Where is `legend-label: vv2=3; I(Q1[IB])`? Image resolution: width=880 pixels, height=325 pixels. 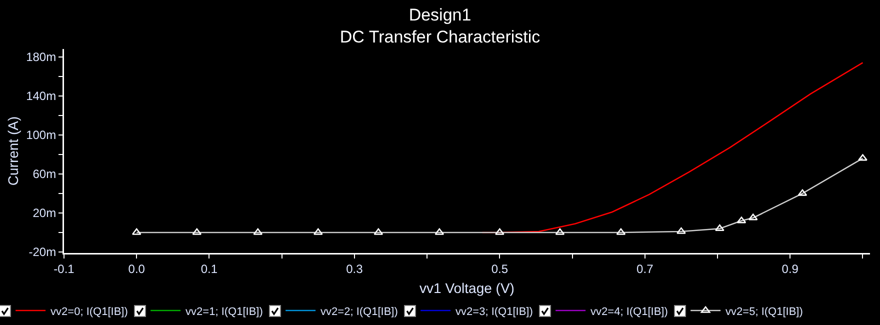 legend-label: vv2=3; I(Q1[IB]) is located at coordinates (494, 312).